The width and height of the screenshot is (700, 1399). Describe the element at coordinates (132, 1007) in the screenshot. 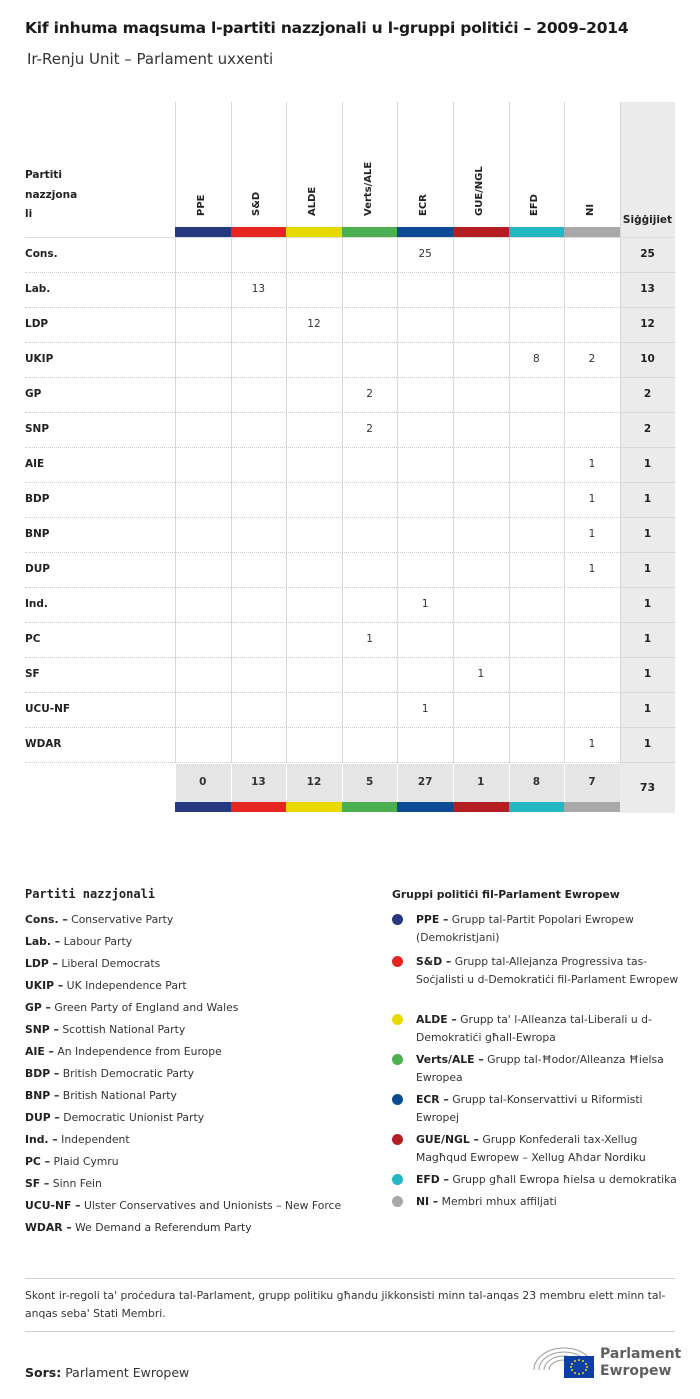

I see `legend-item: GP – Green Party of England and Wales` at that location.